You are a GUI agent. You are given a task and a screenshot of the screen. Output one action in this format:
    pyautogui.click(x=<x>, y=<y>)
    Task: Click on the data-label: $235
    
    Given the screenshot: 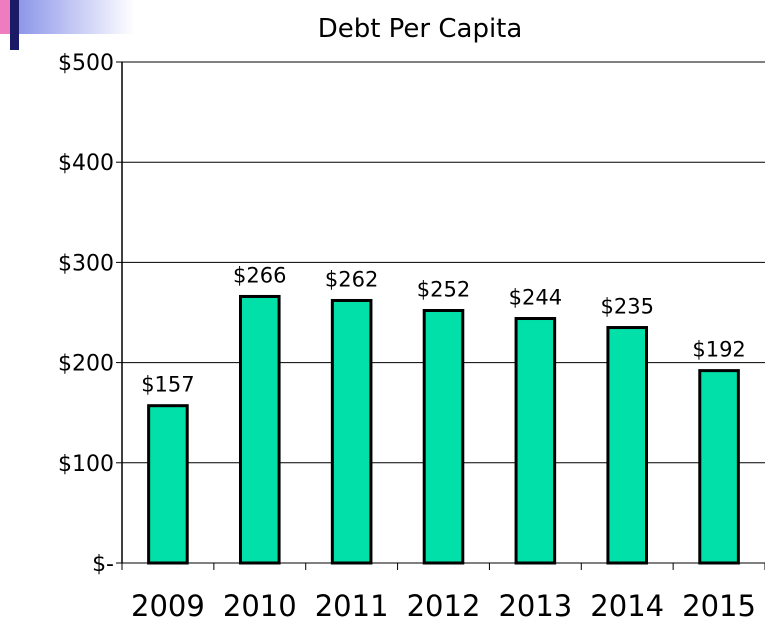 What is the action you would take?
    pyautogui.click(x=626, y=307)
    